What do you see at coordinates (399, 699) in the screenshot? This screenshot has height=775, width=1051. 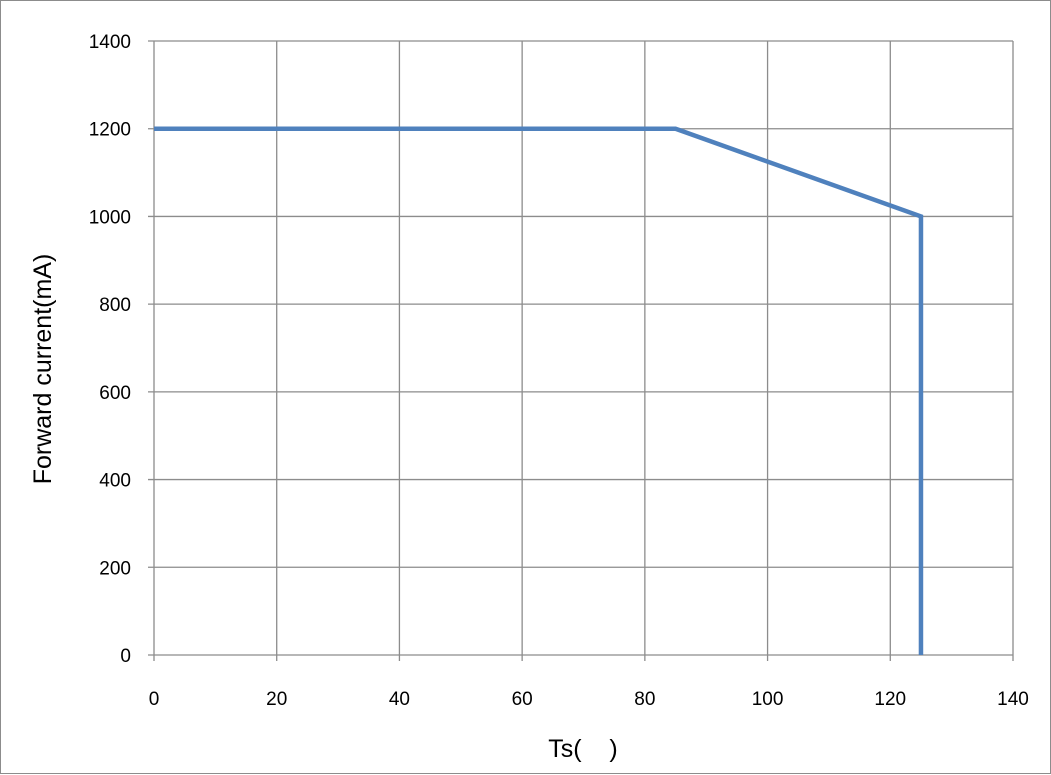 I see `x-tick-label: 40` at bounding box center [399, 699].